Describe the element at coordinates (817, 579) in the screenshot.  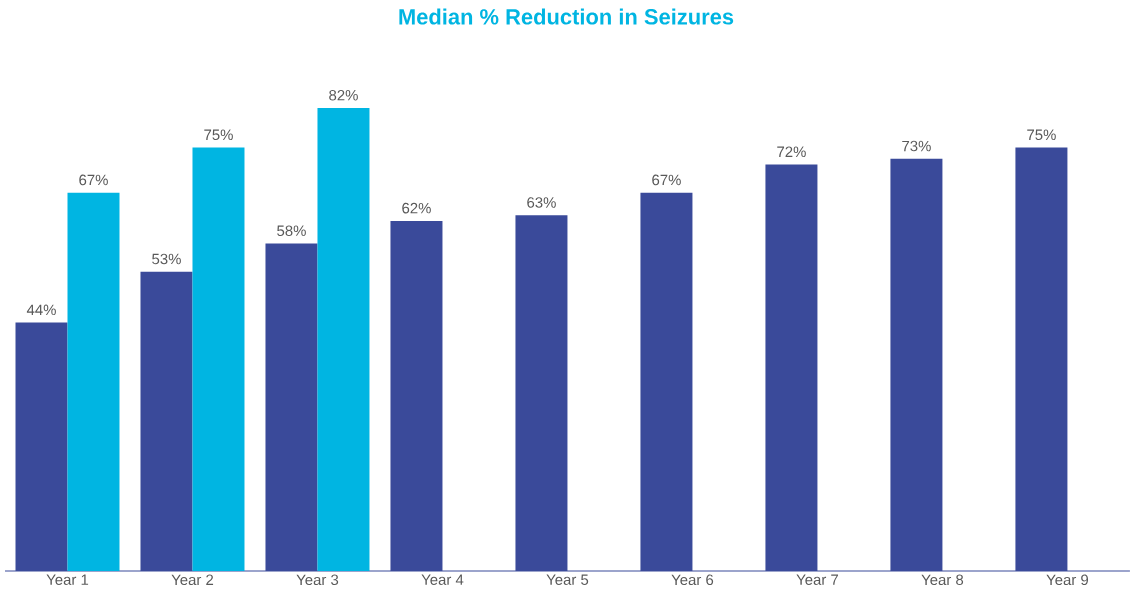
I see `x-tick-label: Year 7` at that location.